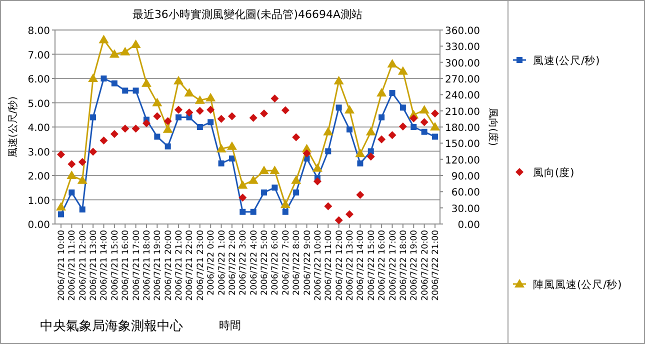 This screenshot has width=645, height=344. Describe the element at coordinates (286, 263) in the screenshot. I see `x-tick-label: 2006/7/22 7:00` at that location.